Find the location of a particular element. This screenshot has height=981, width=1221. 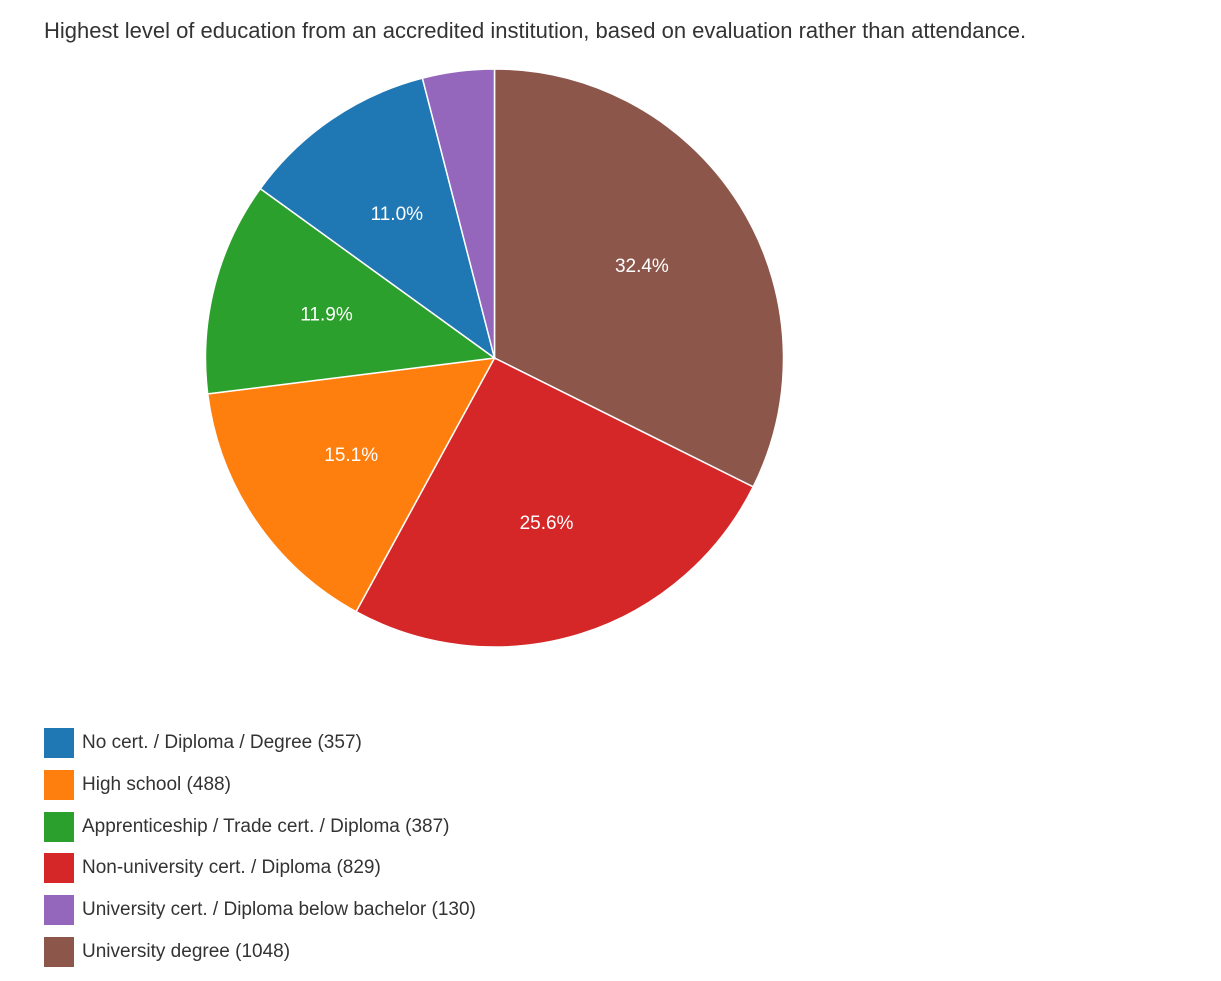

legend-label: No cert. / Diploma / Degree (357) is located at coordinates (222, 742).